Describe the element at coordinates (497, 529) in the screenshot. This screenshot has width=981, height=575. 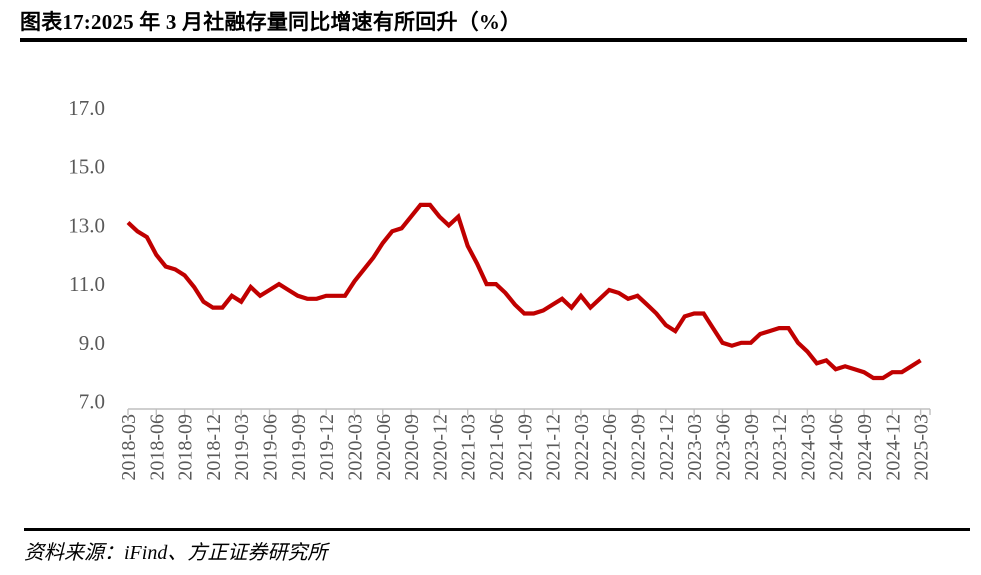
I see `source-divider-rule` at that location.